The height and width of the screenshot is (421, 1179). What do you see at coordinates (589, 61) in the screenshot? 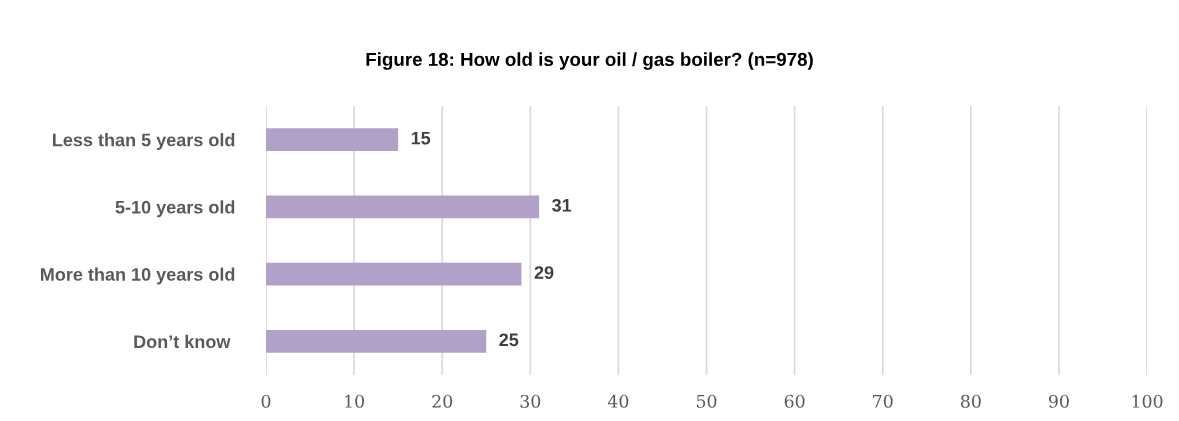
I see `chart-title: Figure 18: How old is your oil / gas boiler? (n=978)` at bounding box center [589, 61].